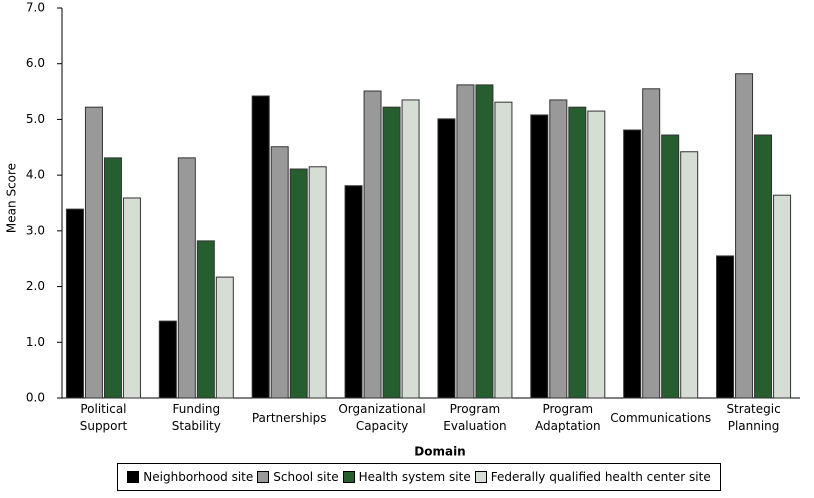 Image resolution: width=814 pixels, height=498 pixels. Describe the element at coordinates (753, 417) in the screenshot. I see `x-tick-label: Strategic Planning` at that location.